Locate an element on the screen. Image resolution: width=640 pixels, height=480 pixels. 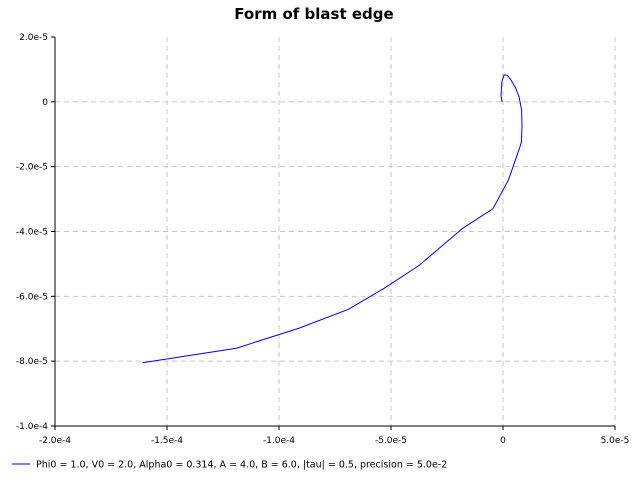
y-tick-label: -1.0e-4 is located at coordinates (32, 427).